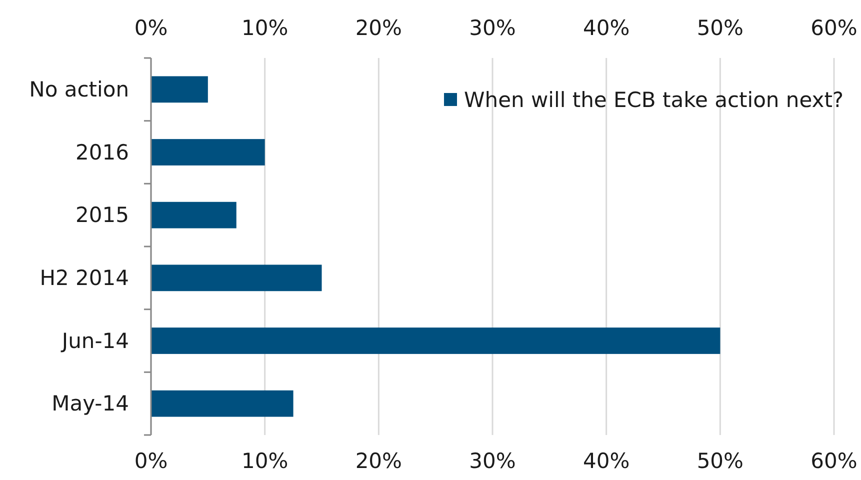 The width and height of the screenshot is (861, 480). What do you see at coordinates (492, 461) in the screenshot?
I see `x-tick-label: 30%` at bounding box center [492, 461].